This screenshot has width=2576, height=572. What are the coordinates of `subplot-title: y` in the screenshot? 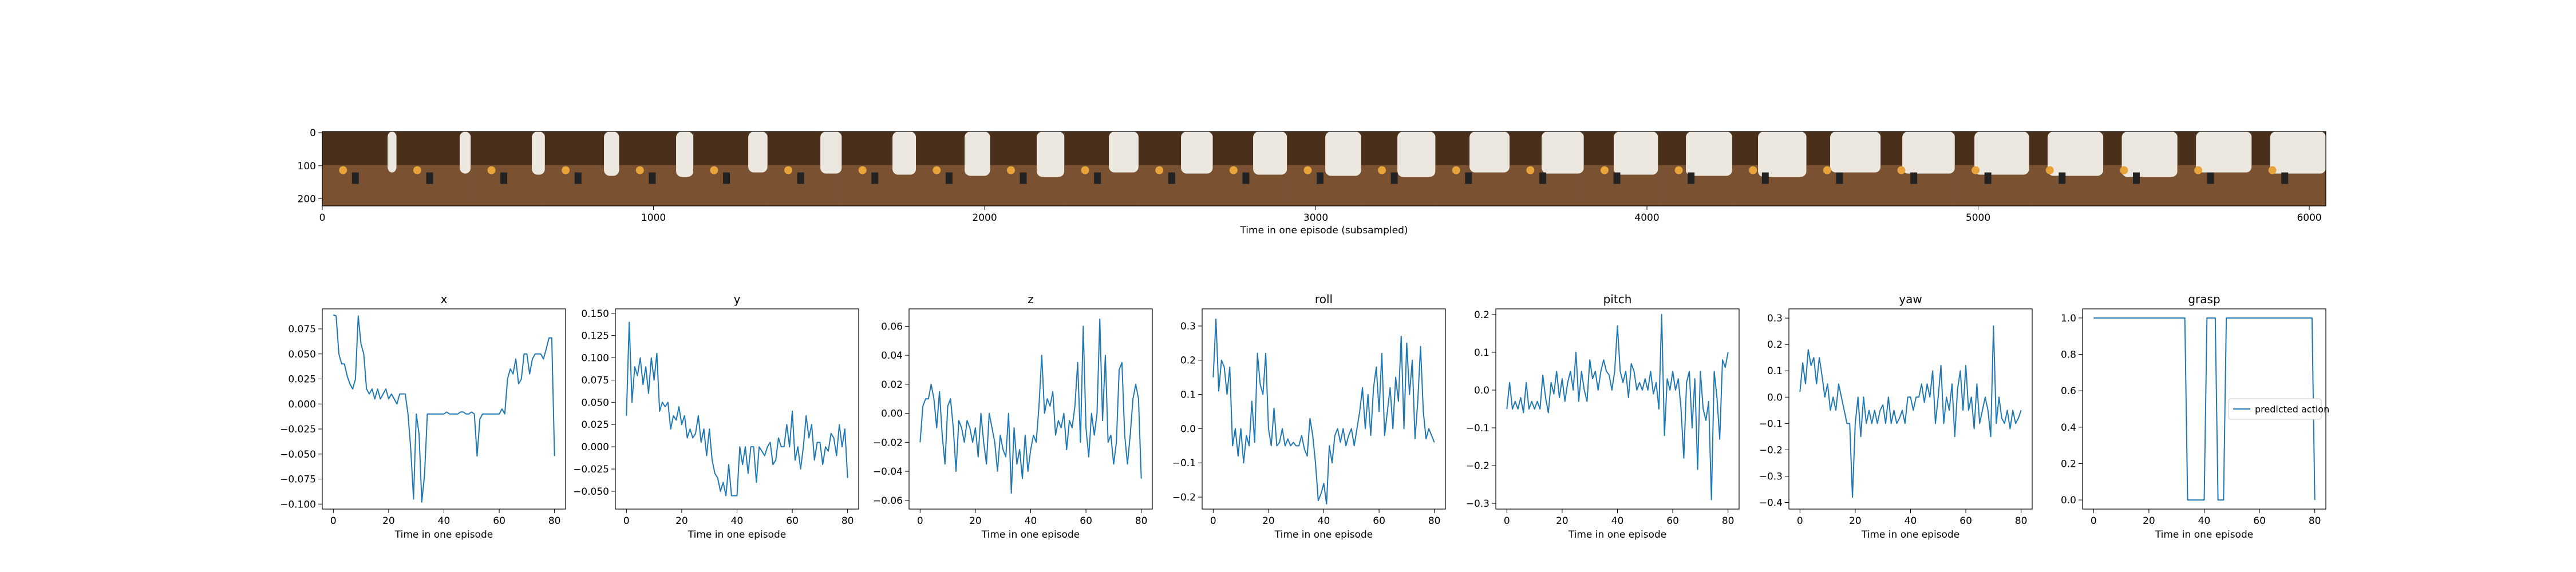 It's located at (737, 299).